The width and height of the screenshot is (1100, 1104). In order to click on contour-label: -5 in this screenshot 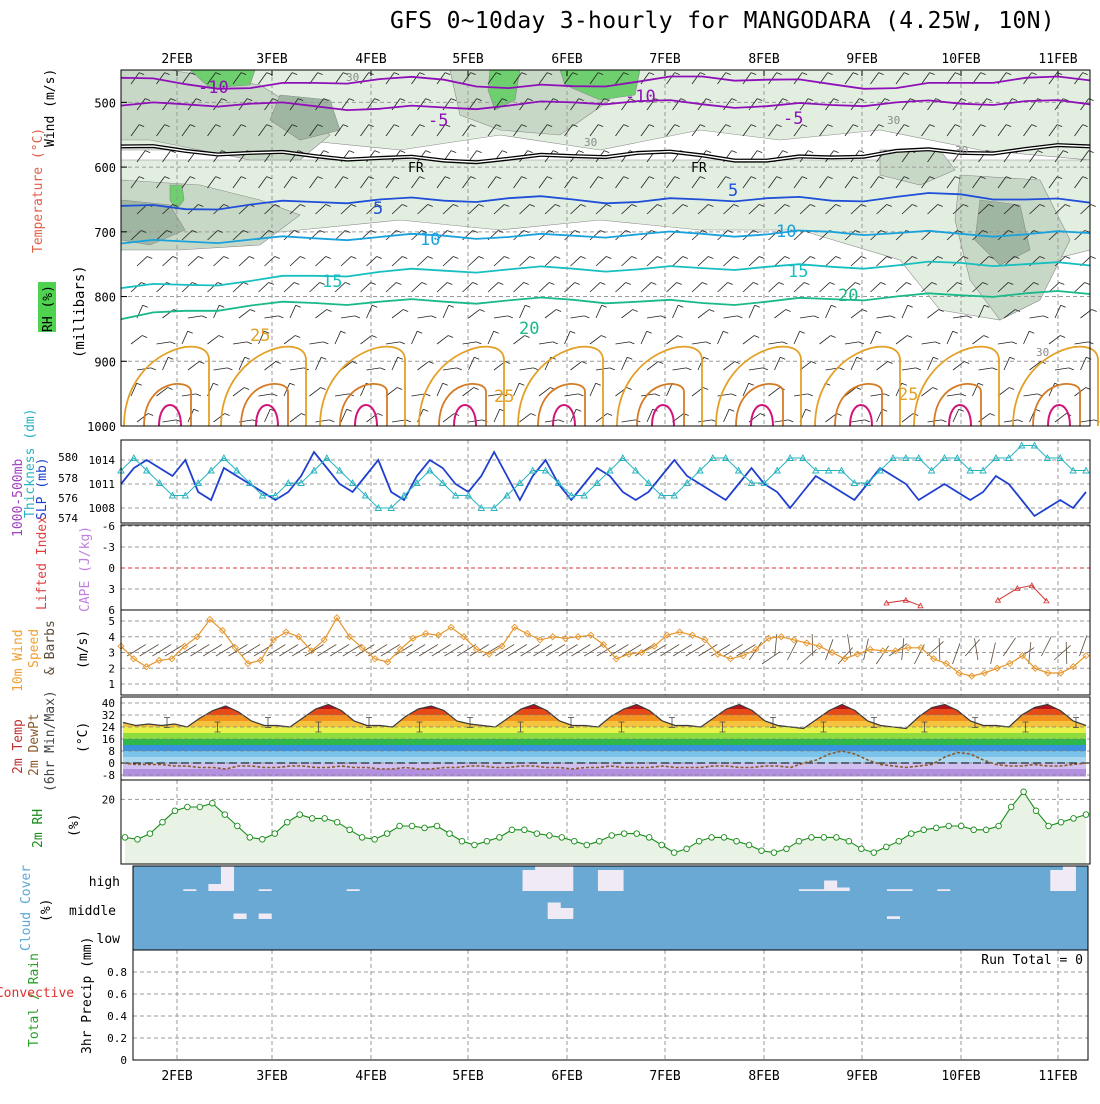, I will do `click(438, 121)`.